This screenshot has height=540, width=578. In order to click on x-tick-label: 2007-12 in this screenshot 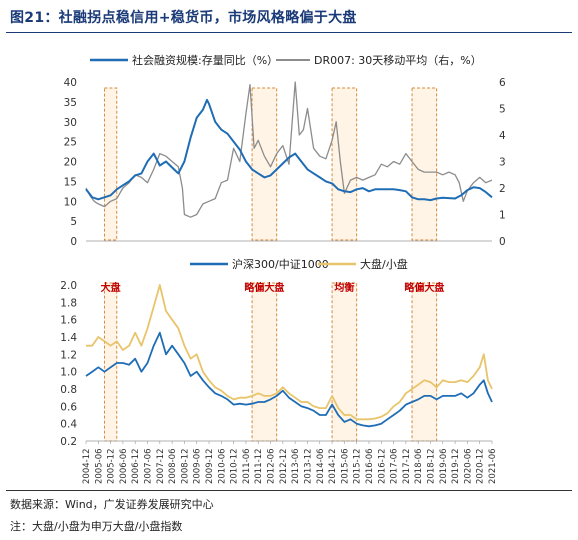, I will do `click(161, 466)`.